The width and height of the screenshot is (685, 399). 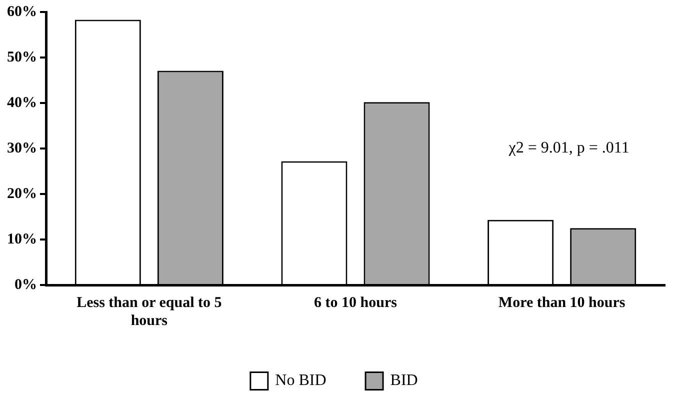 What do you see at coordinates (25, 284) in the screenshot?
I see `y-tick-label: 0%` at bounding box center [25, 284].